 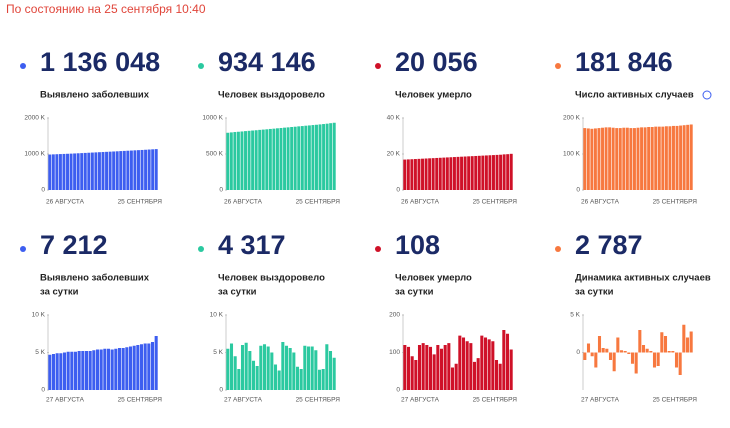 I want to click on x-tick-label: 27 АВГУСТА, so click(x=600, y=400).